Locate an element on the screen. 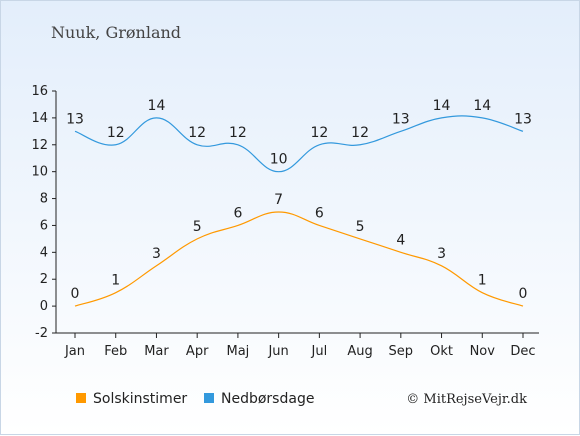 This screenshot has height=436, width=580. x-tick-label: Feb is located at coordinates (115, 351).